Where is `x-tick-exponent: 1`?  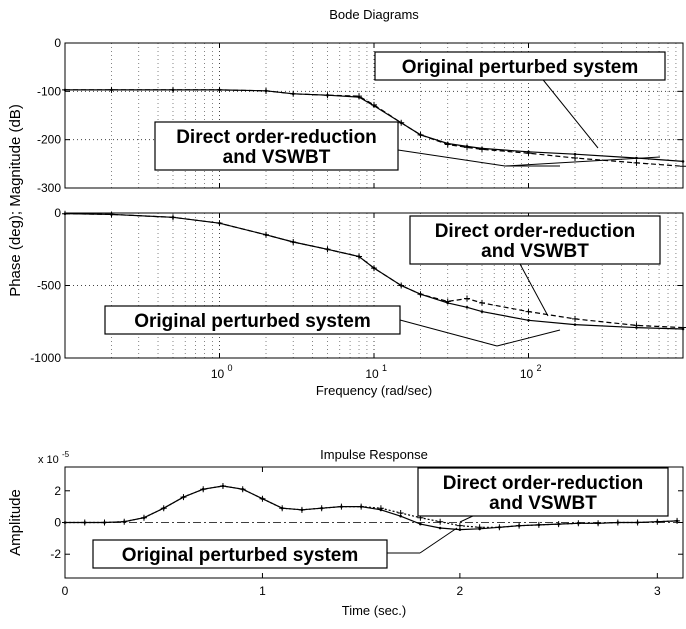 x-tick-exponent: 1 is located at coordinates (384, 368).